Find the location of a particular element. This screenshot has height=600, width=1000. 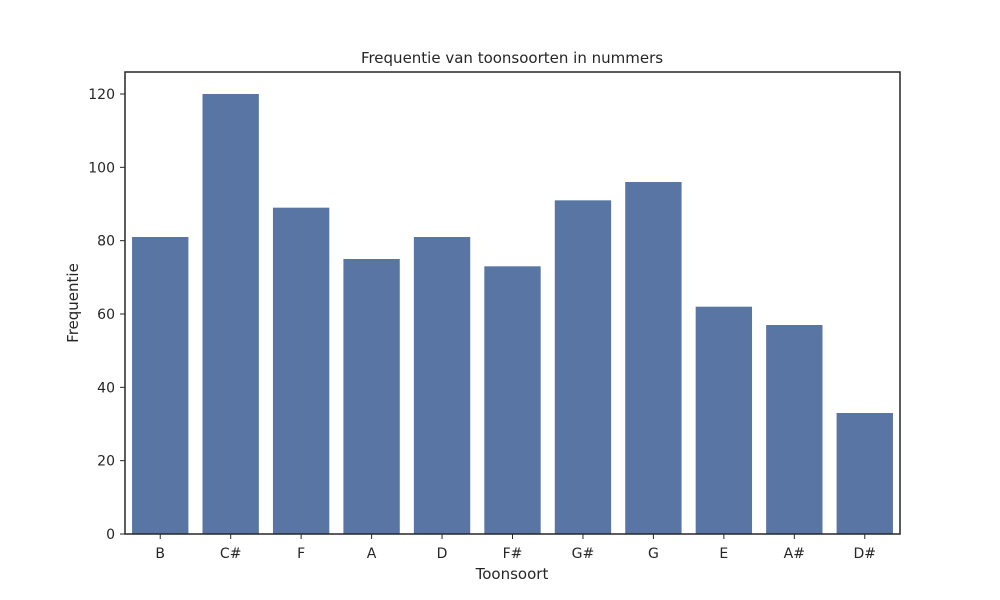

x-tick-label: B is located at coordinates (160, 554).